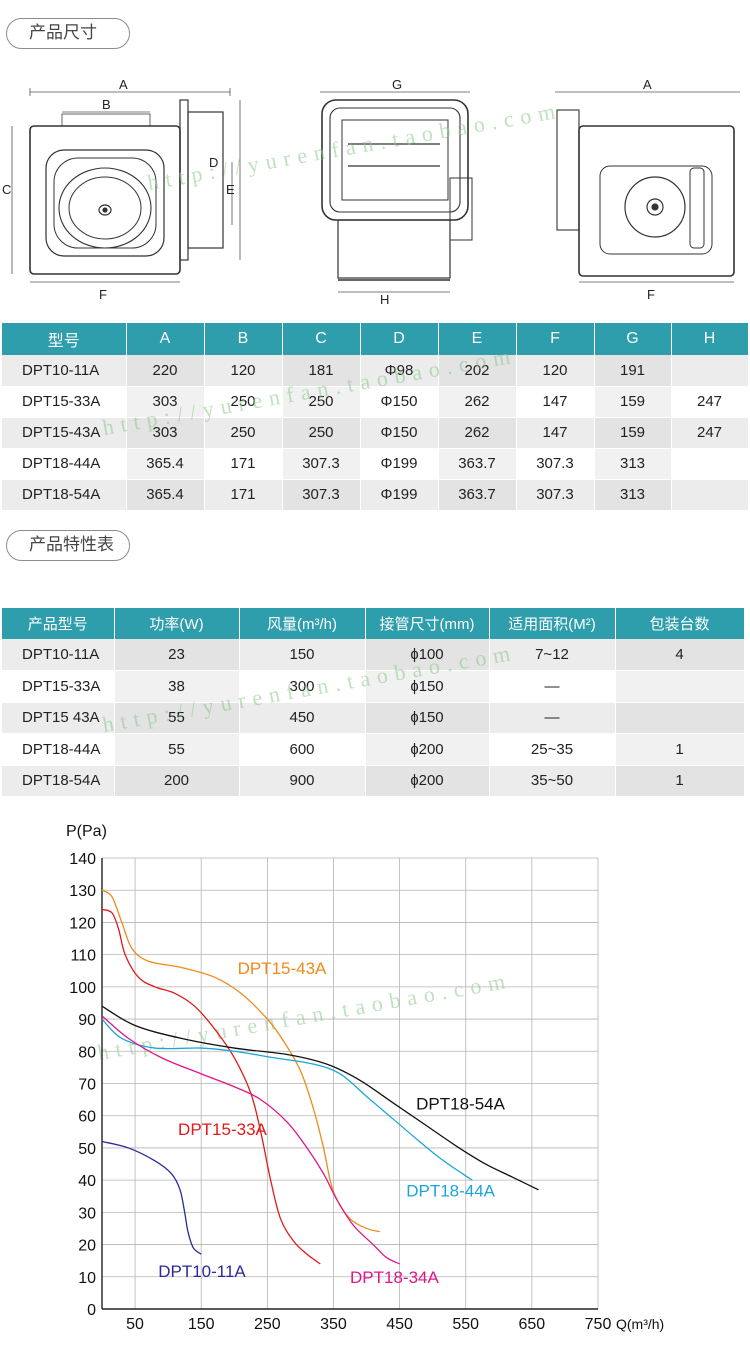 The height and width of the screenshot is (1368, 750). What do you see at coordinates (477, 433) in the screenshot?
I see `cell-e: 262` at bounding box center [477, 433].